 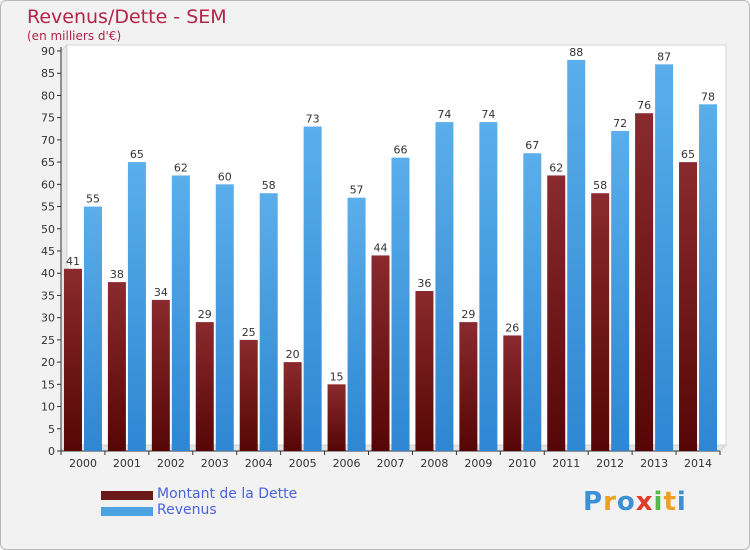 What do you see at coordinates (698, 463) in the screenshot?
I see `x-tick-label: 2014` at bounding box center [698, 463].